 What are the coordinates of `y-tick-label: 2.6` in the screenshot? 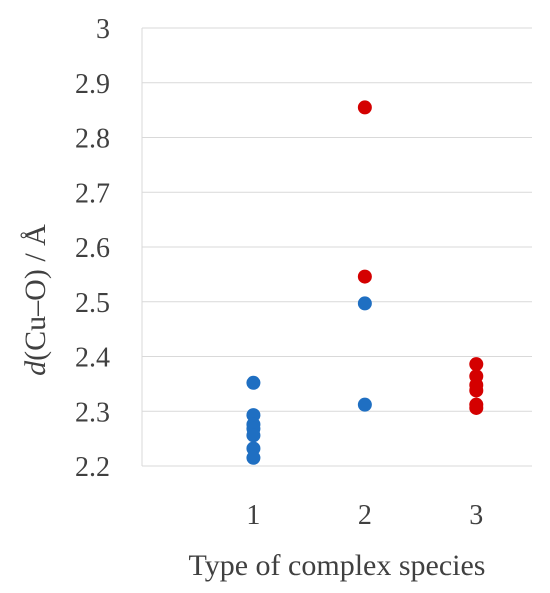 It's located at (92, 248).